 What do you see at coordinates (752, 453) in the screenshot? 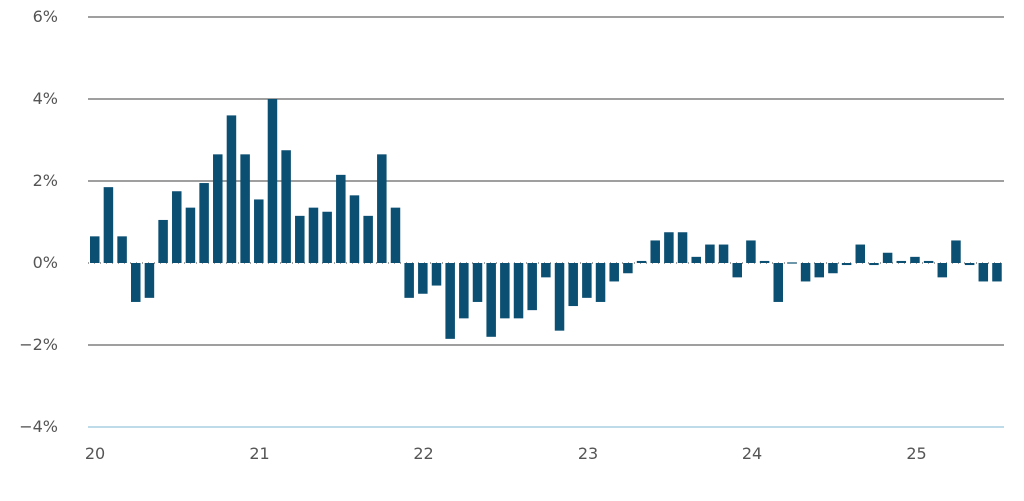
I see `x-tick-label: 24` at bounding box center [752, 453].